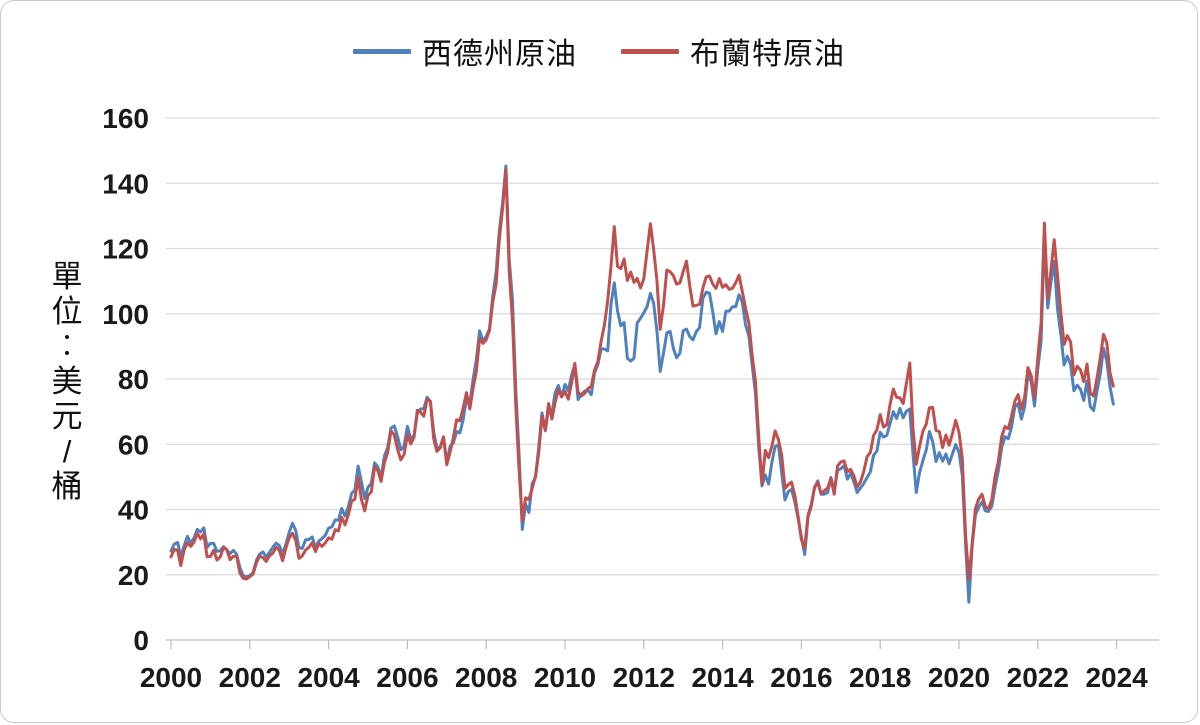  Describe the element at coordinates (250, 677) in the screenshot. I see `x-axis-tick-label: 2002` at that location.